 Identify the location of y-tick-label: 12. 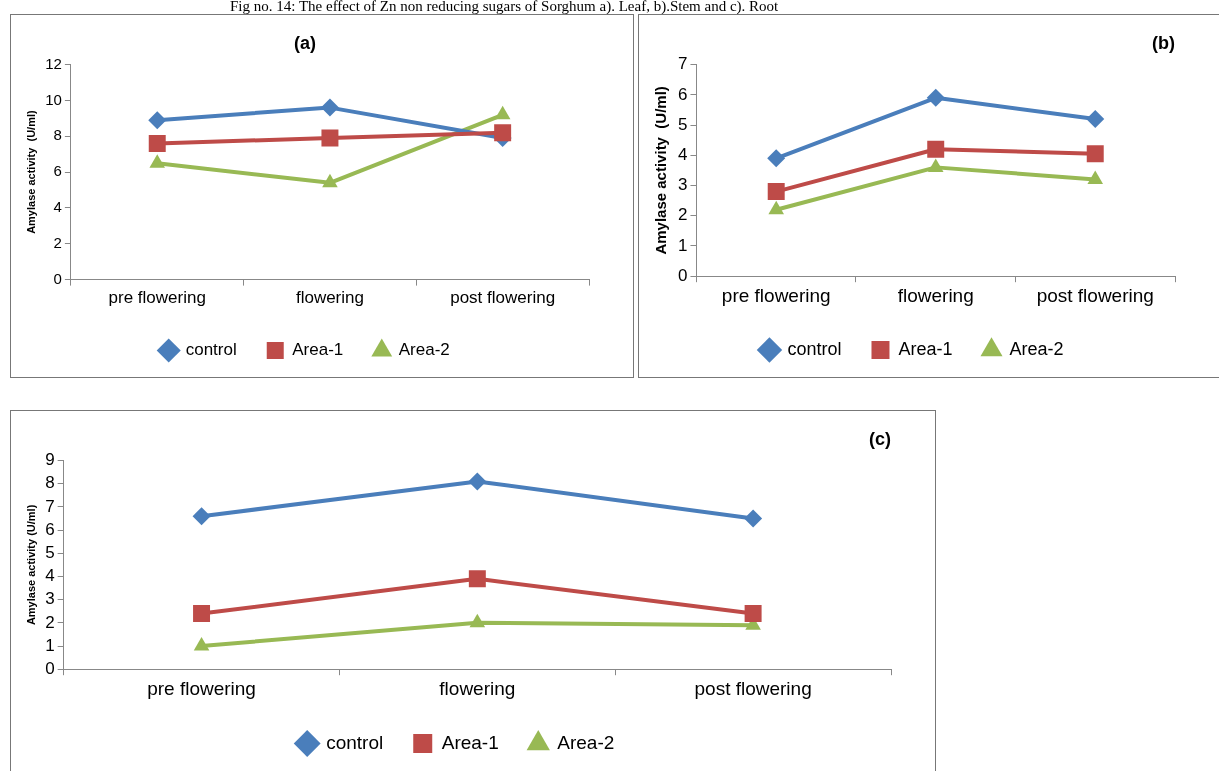
(53, 63).